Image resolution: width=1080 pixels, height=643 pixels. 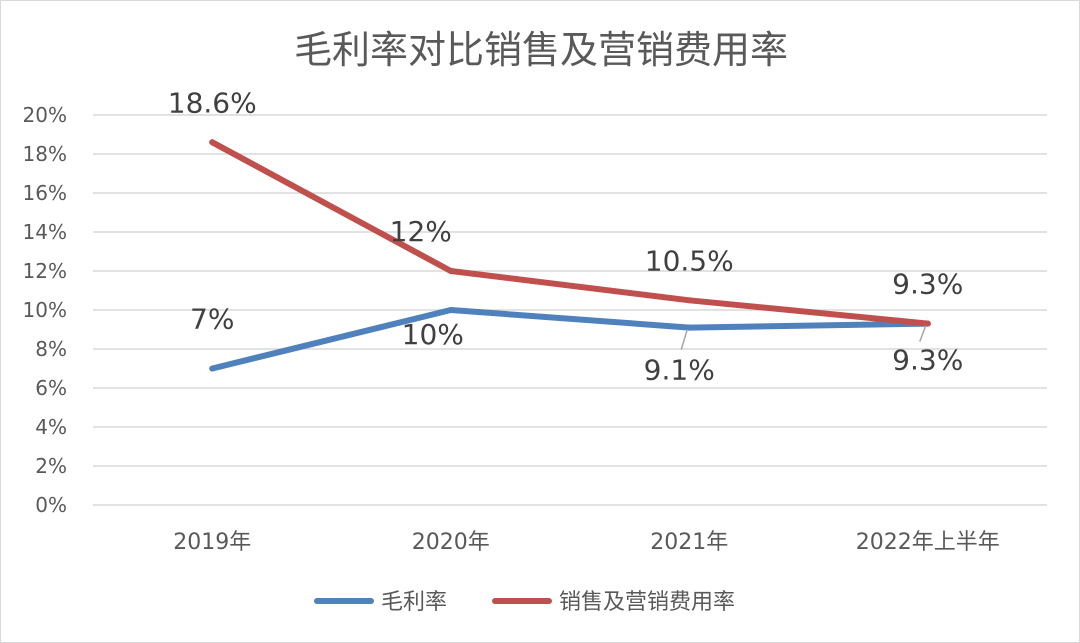 I want to click on legend: 毛利率 销售及营销费用率, so click(x=524, y=602).